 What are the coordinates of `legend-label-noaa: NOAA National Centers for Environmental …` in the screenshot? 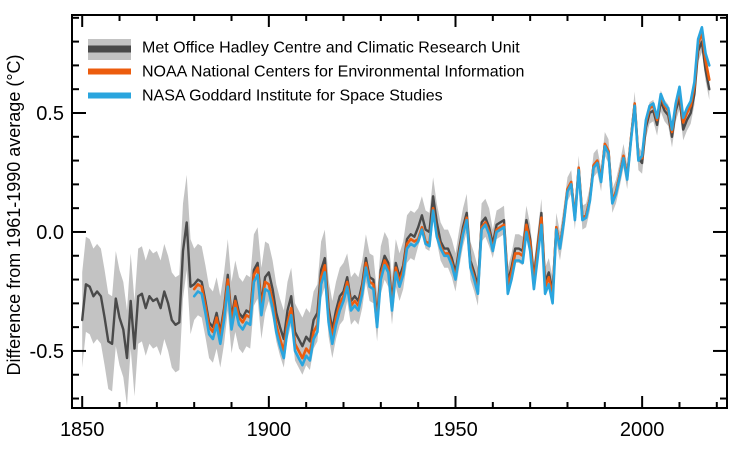 It's located at (333, 72).